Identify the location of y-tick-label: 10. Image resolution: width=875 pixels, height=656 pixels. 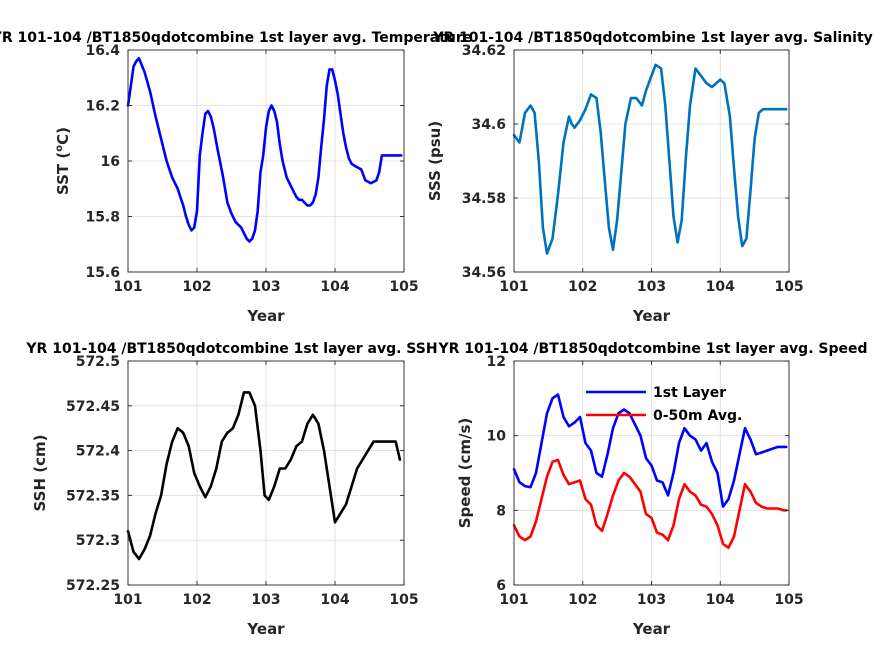
(497, 437).